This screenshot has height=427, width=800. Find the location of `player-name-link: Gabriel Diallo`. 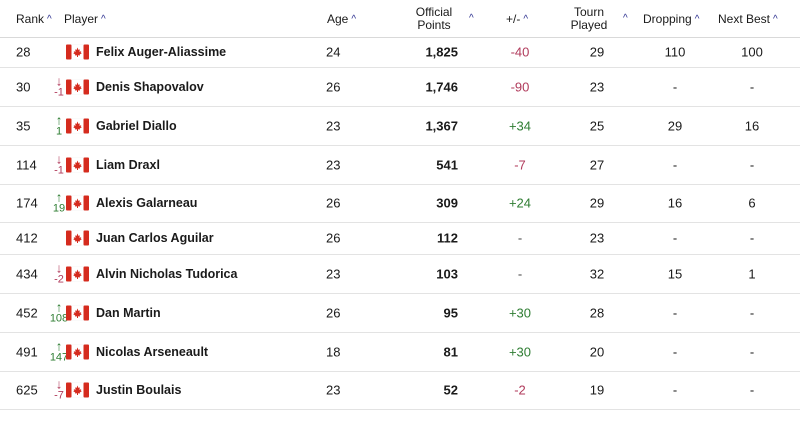

player-name-link: Gabriel Diallo is located at coordinates (136, 125).